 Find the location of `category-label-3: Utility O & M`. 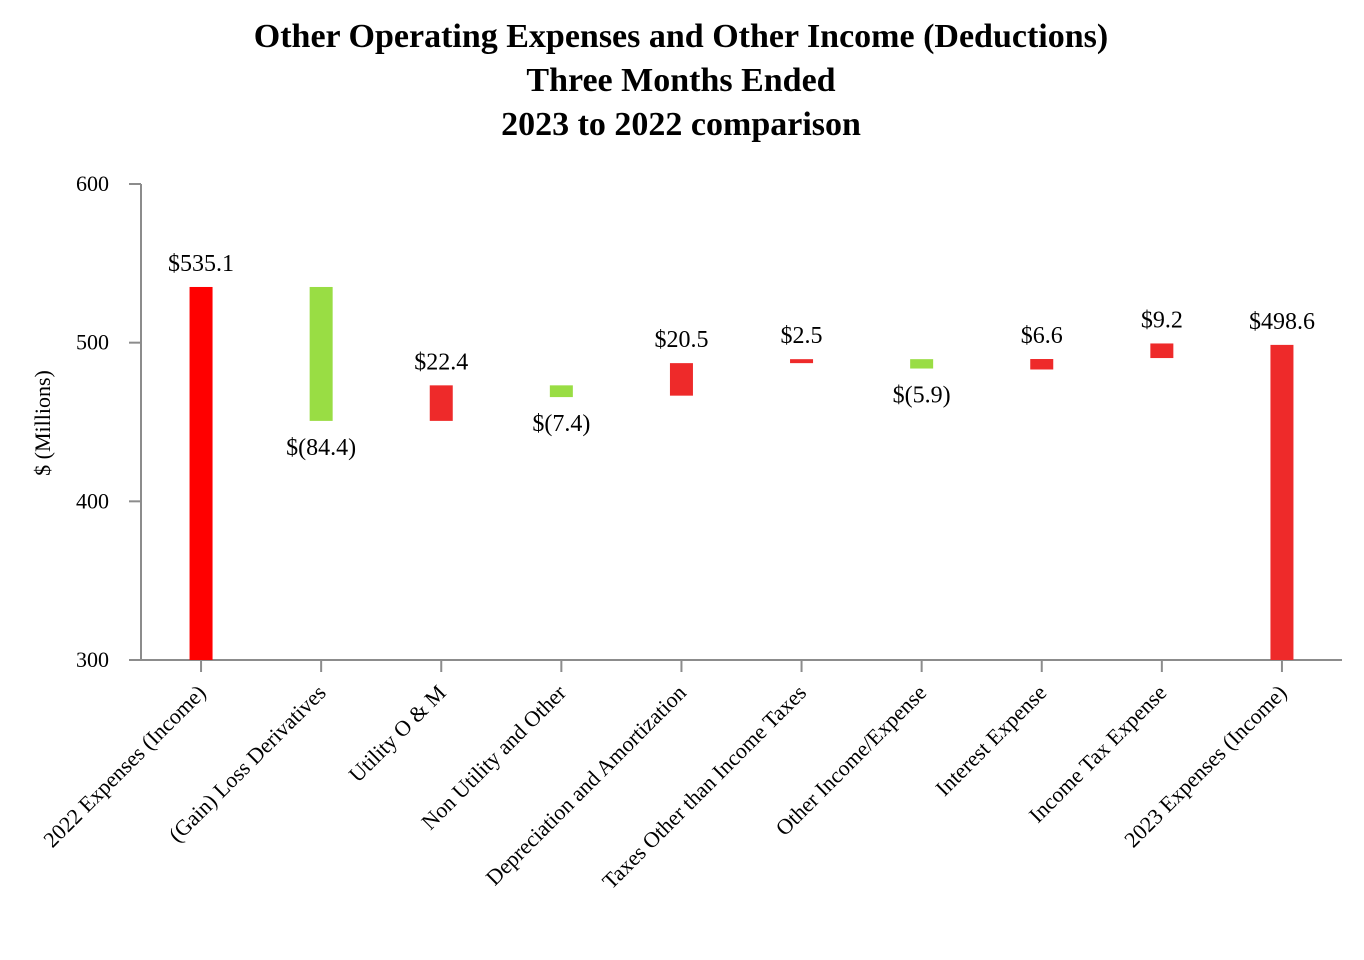

category-label-3: Utility O & M is located at coordinates (397, 733).